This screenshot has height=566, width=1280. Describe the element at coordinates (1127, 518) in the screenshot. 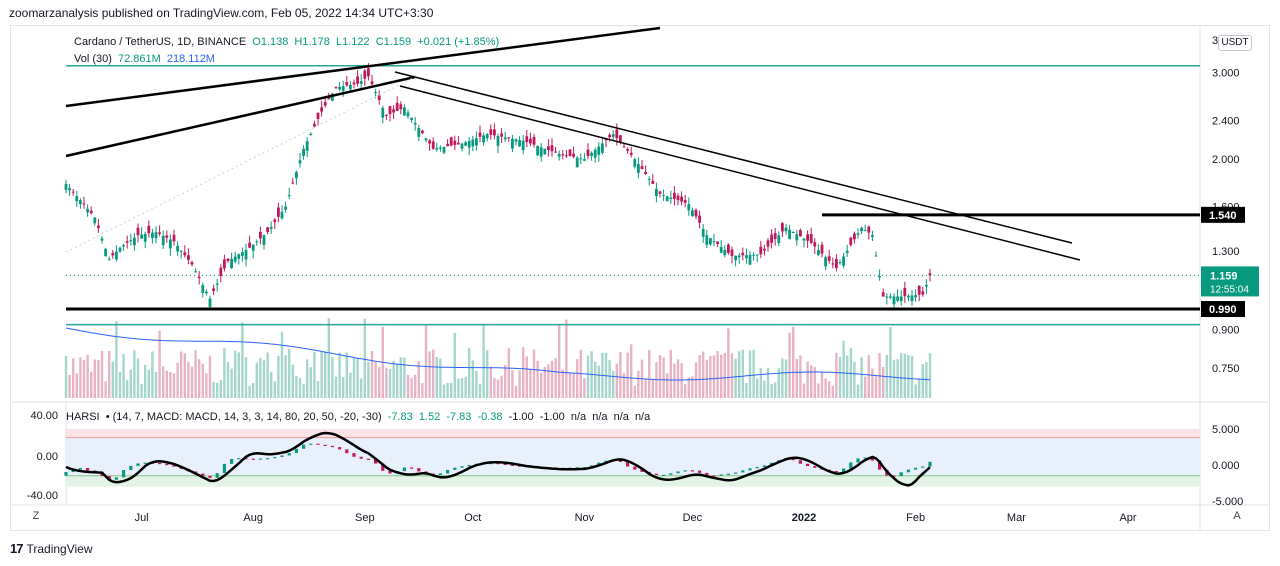

I see `x-tick-label: Apr` at that location.